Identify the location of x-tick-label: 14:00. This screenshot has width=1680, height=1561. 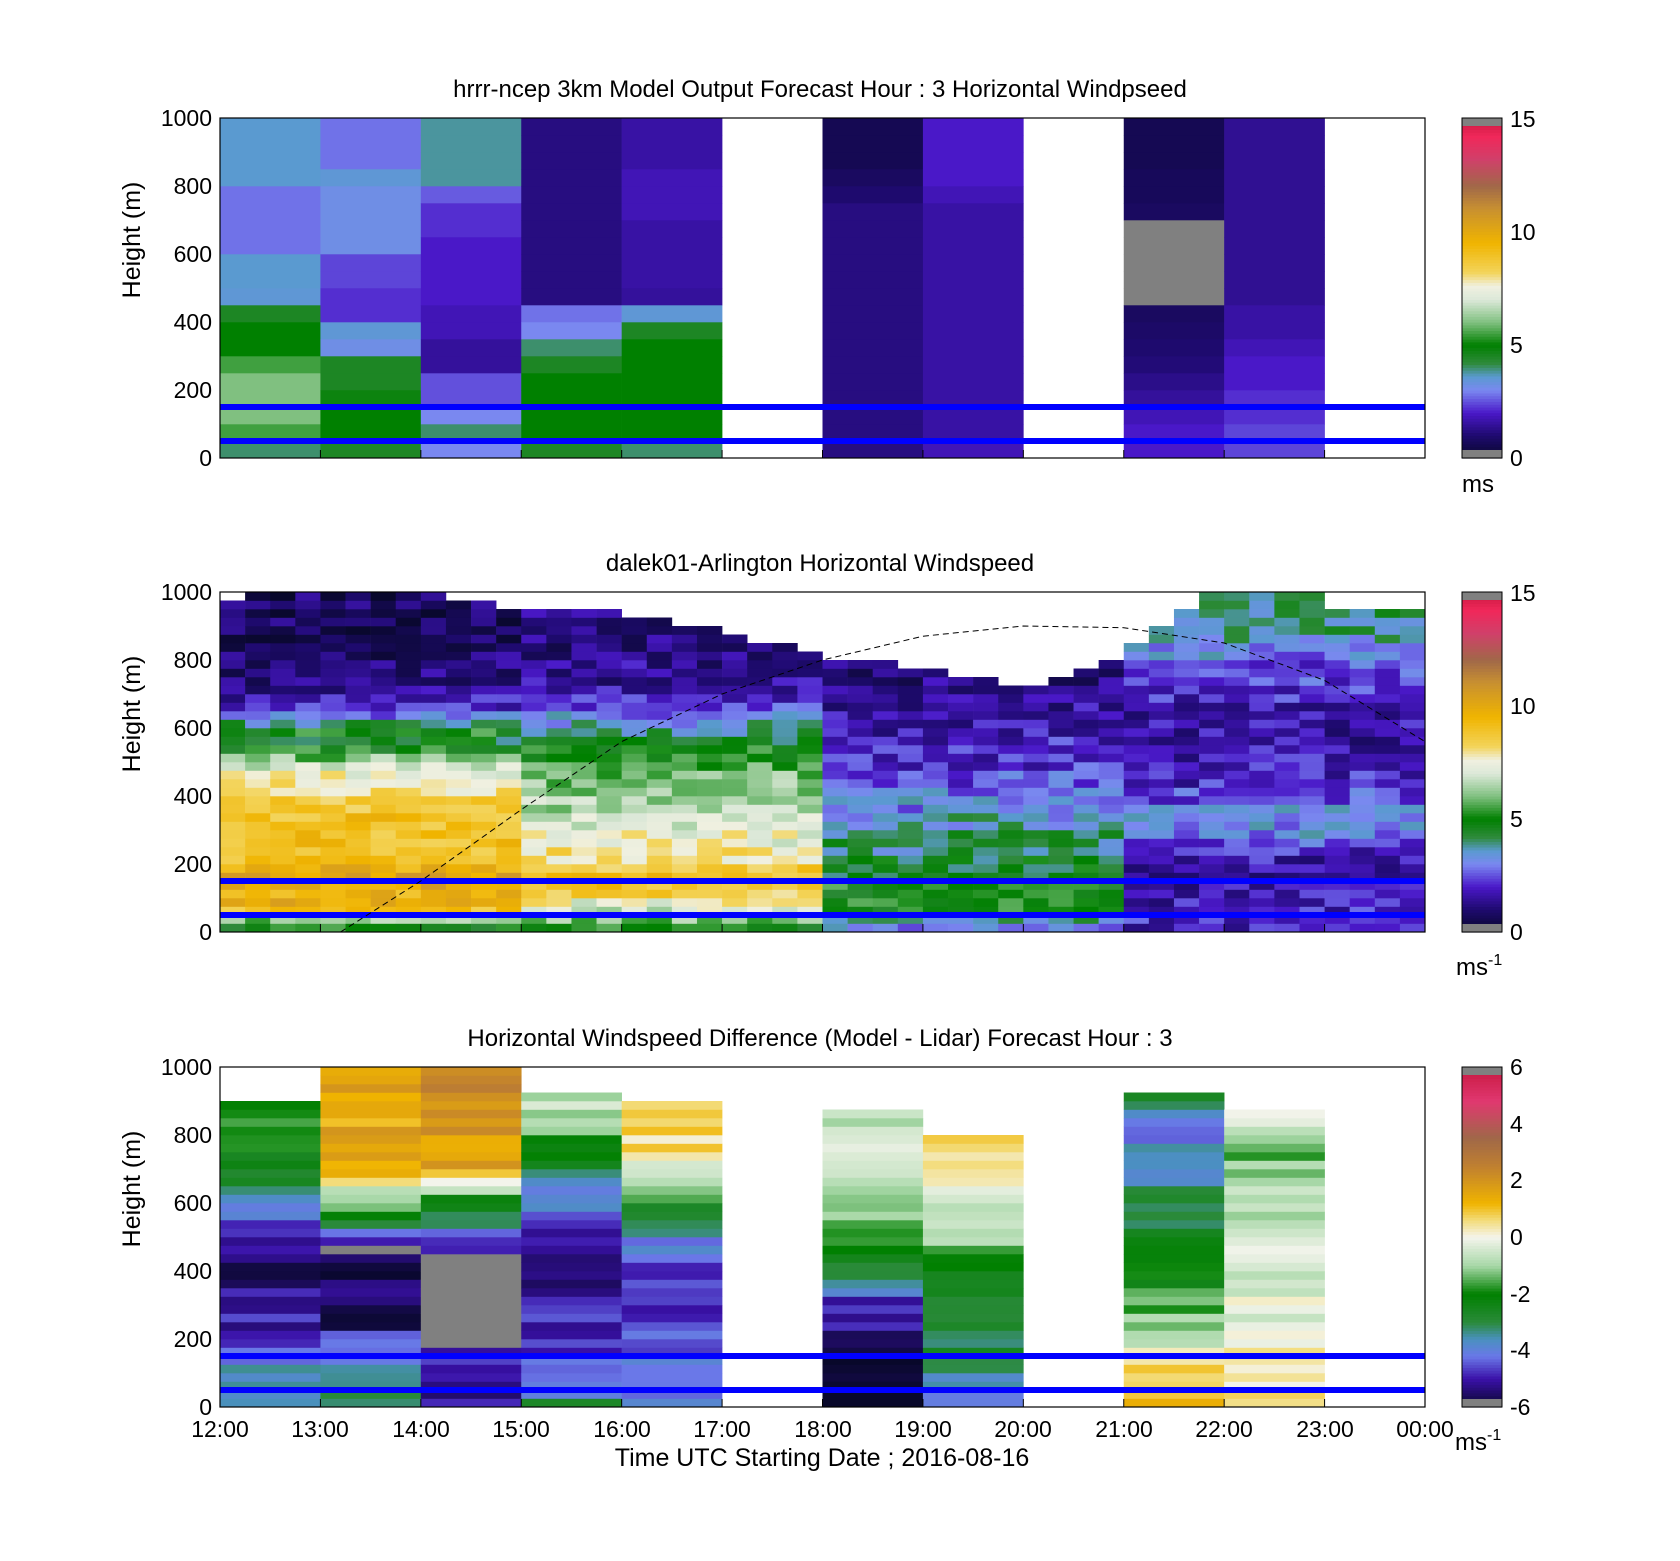
(421, 1429).